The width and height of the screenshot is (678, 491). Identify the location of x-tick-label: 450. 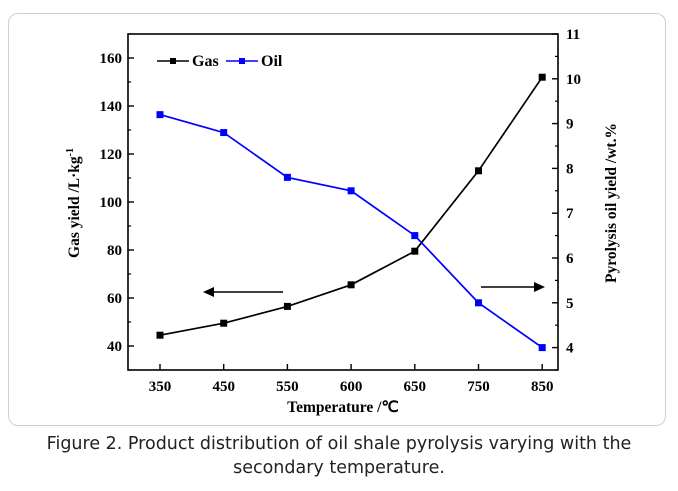
(223, 387).